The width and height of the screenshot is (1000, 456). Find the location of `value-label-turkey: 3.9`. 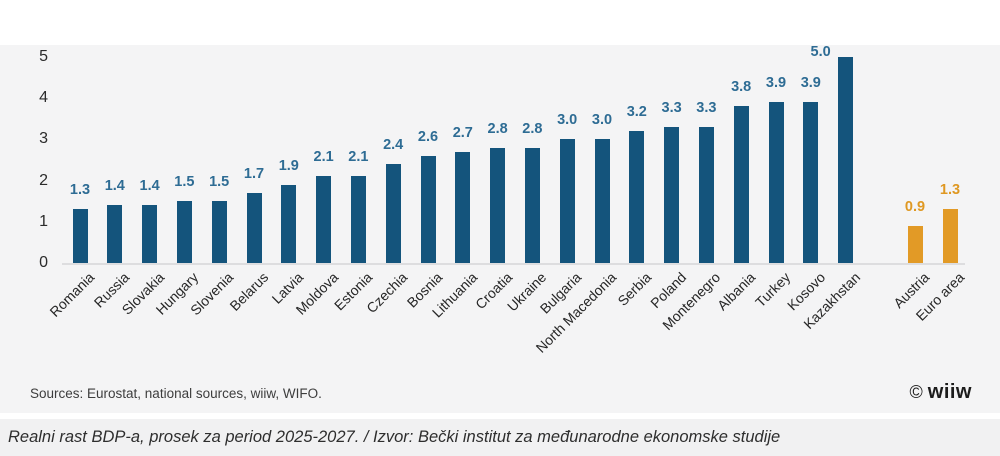

value-label-turkey: 3.9 is located at coordinates (776, 83).